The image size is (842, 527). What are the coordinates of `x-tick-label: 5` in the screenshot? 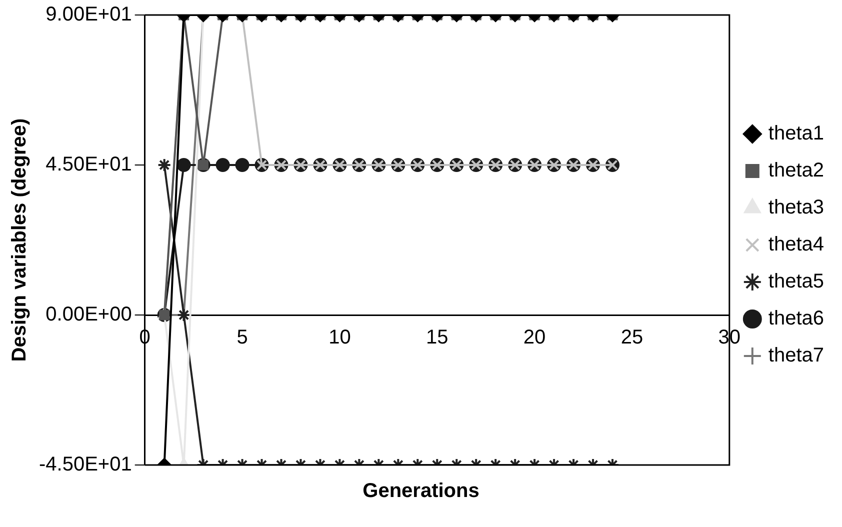 It's located at (242, 337).